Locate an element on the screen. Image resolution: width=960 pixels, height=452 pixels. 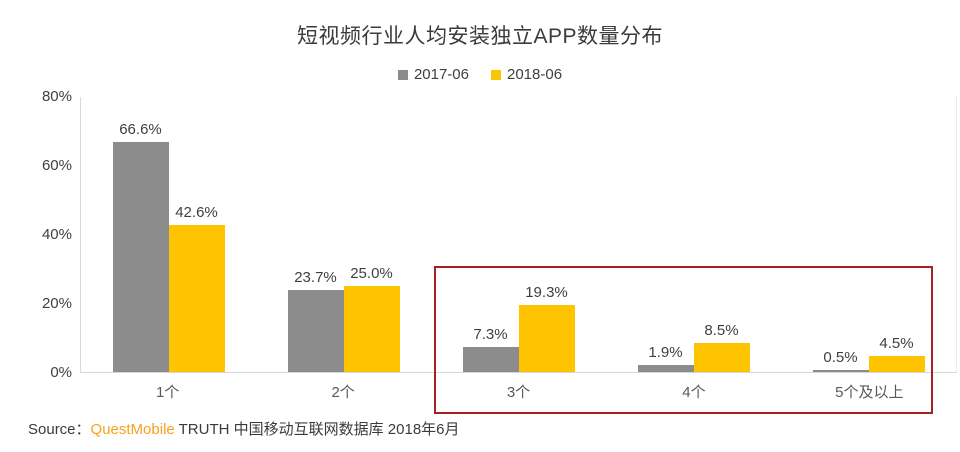
bar-value-label: 42.6% is located at coordinates (196, 212).